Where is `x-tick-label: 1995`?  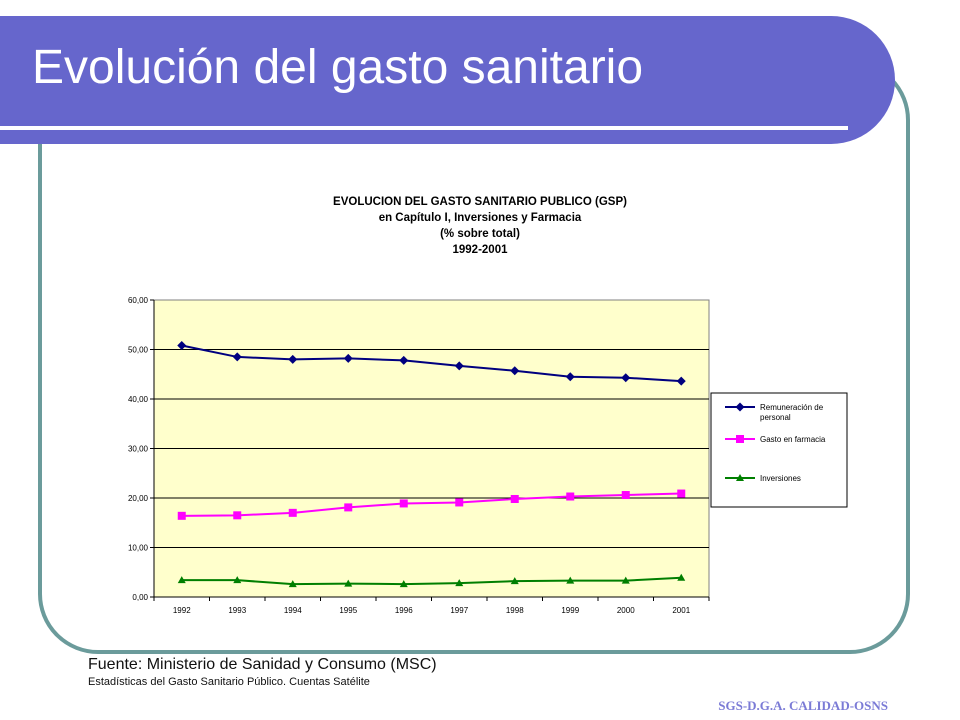 x-tick-label: 1995 is located at coordinates (348, 610).